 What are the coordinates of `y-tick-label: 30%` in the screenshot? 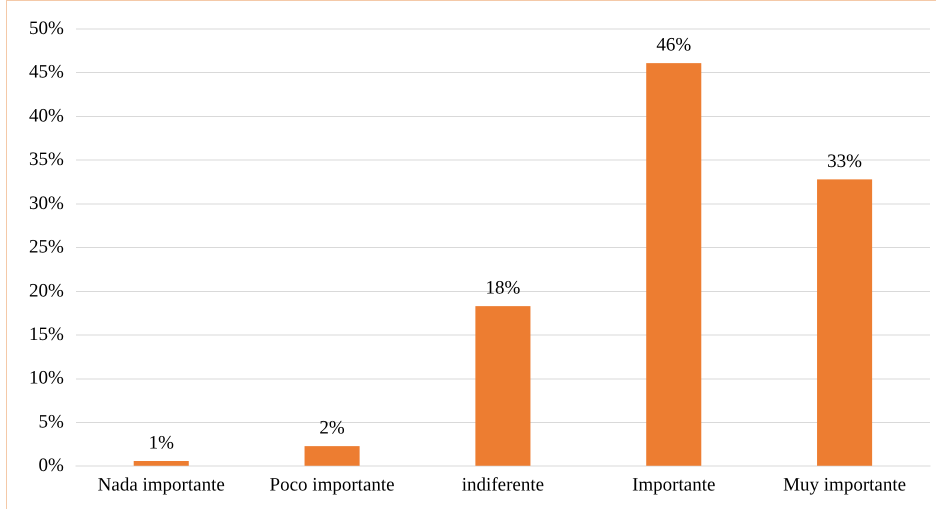 It's located at (46, 203).